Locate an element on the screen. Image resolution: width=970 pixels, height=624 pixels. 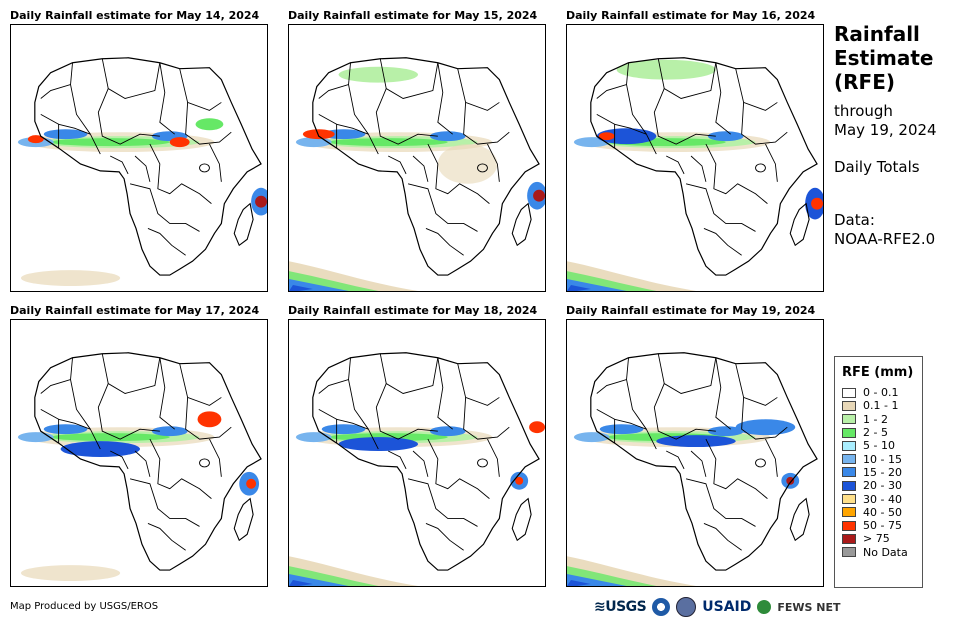
rfe-title-line-2: Estimate is located at coordinates (884, 58).